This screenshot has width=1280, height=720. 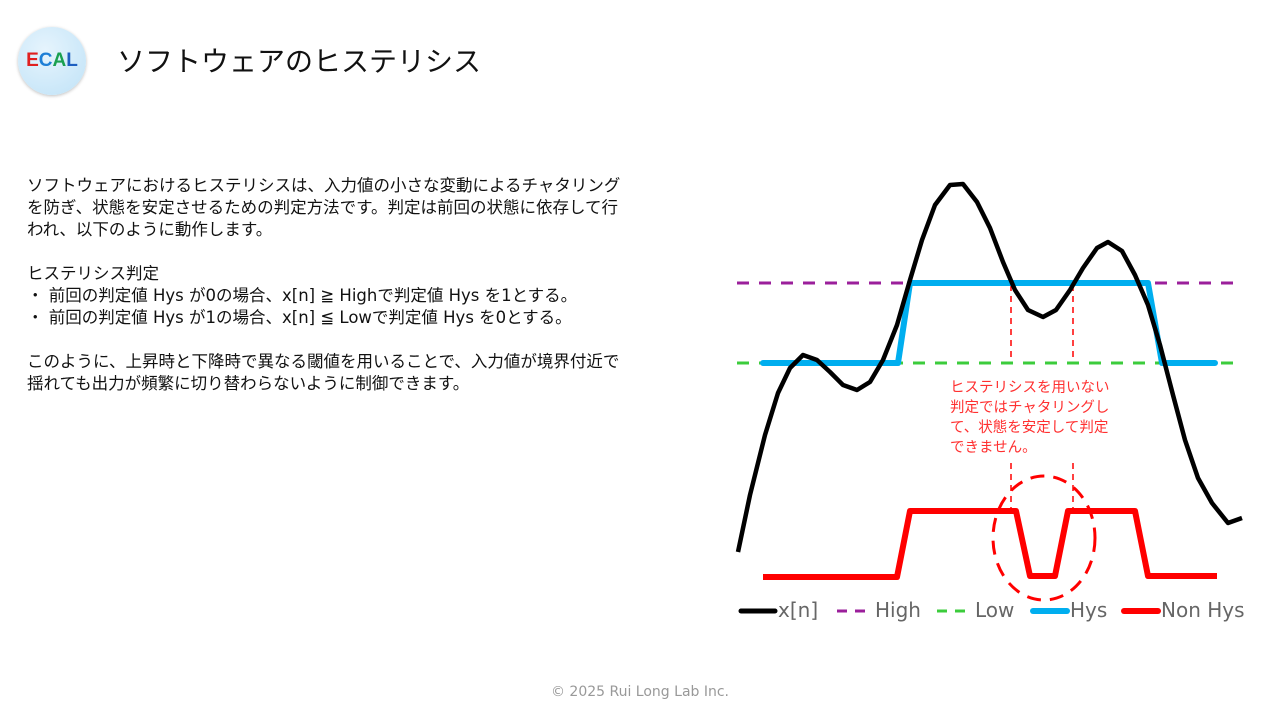 I want to click on hys-output-line, so click(x=989, y=323).